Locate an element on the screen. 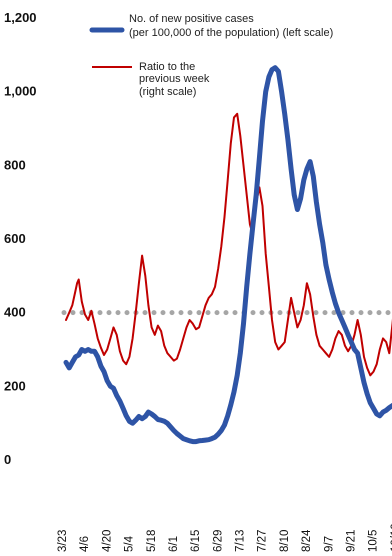 The image size is (392, 556). x-tick-label: 9/21 is located at coordinates (351, 541).